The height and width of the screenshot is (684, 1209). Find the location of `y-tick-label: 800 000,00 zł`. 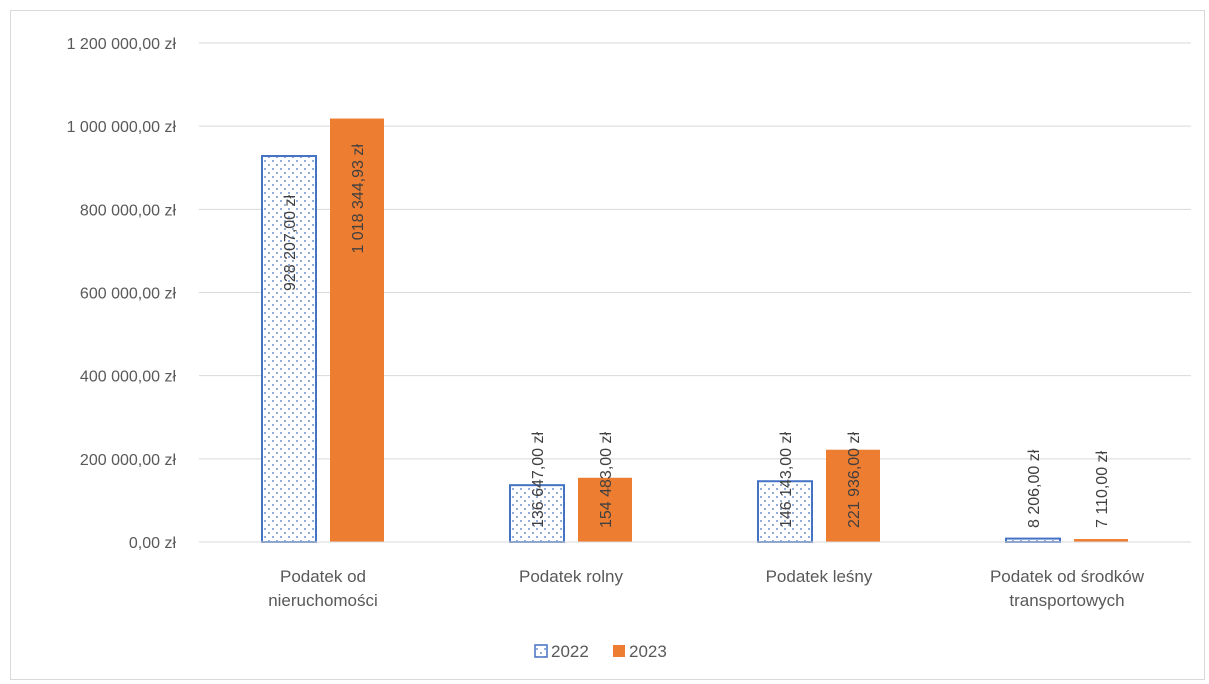

y-tick-label: 800 000,00 zł is located at coordinates (128, 210).